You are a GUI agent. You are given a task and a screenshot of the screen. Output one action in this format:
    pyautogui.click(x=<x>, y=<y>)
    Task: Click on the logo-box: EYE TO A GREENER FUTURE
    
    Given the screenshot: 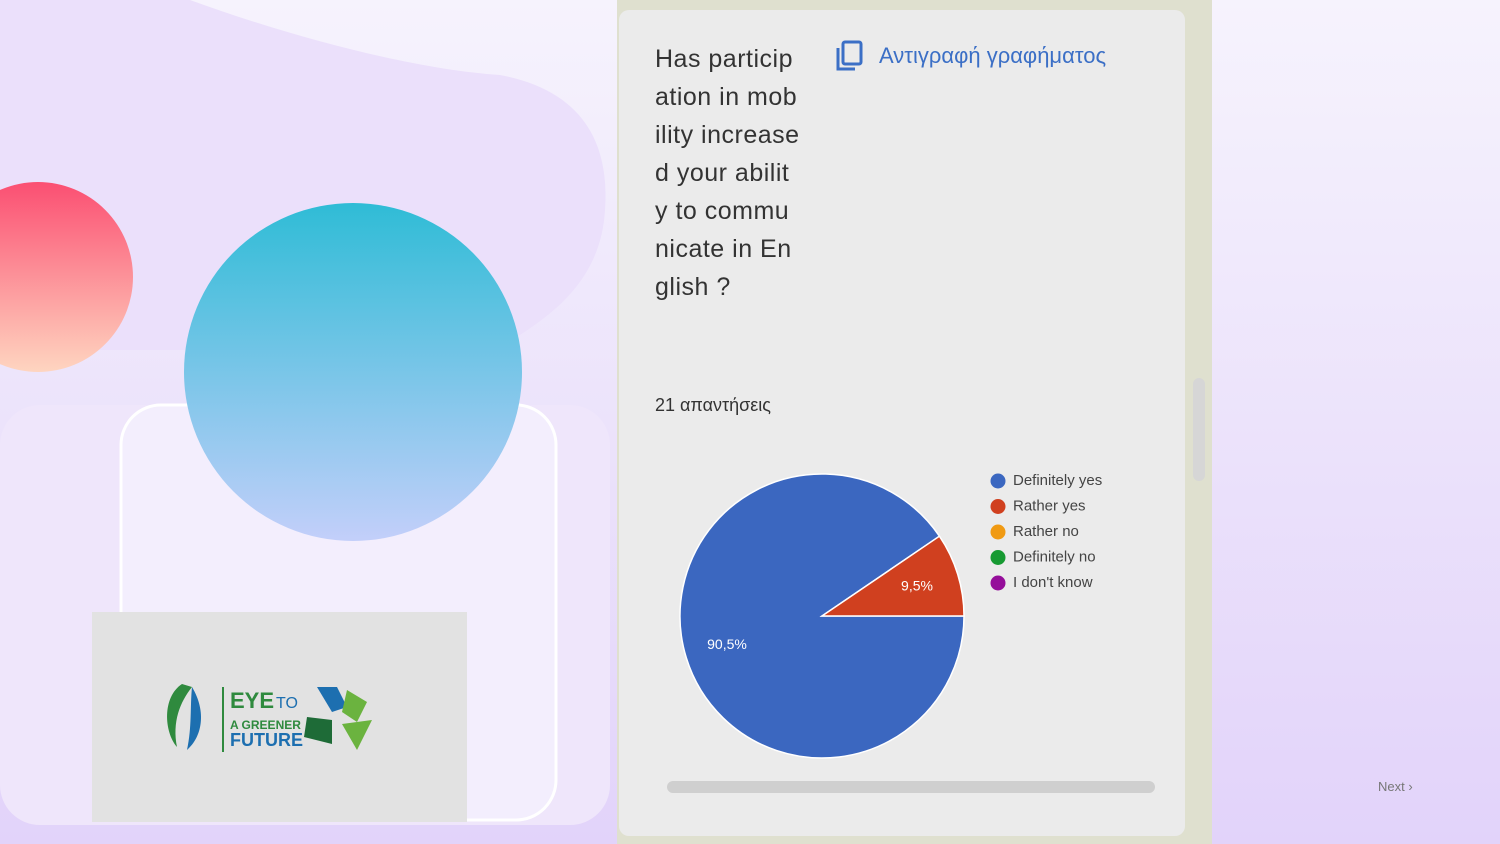 What is the action you would take?
    pyautogui.click(x=279, y=717)
    